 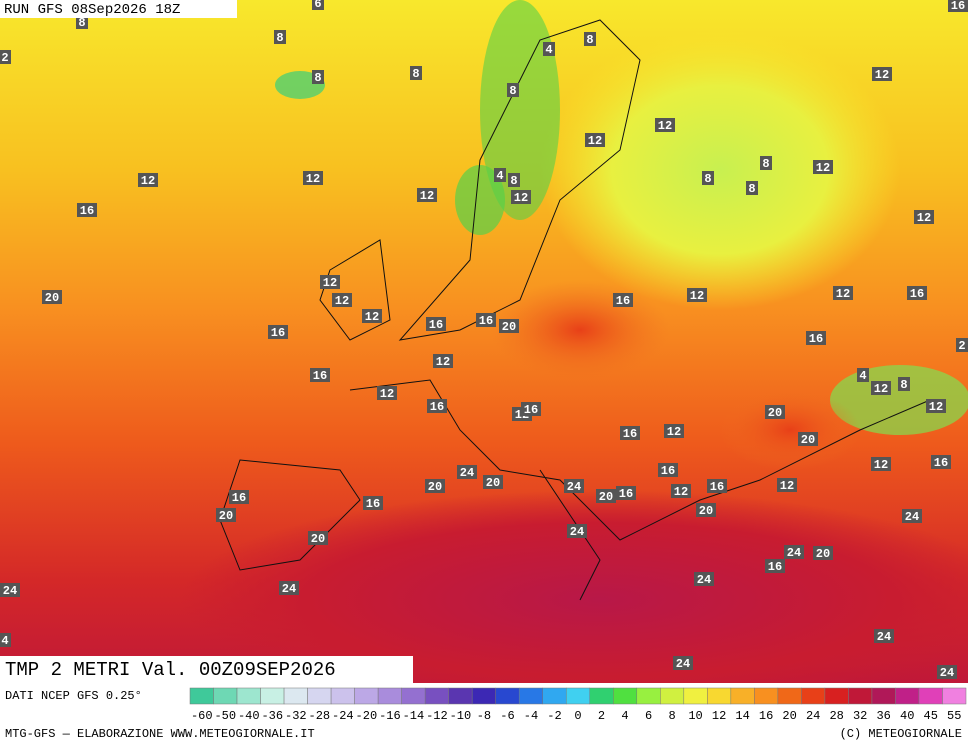 I want to click on colorbar-tick-label: 20, so click(x=789, y=716).